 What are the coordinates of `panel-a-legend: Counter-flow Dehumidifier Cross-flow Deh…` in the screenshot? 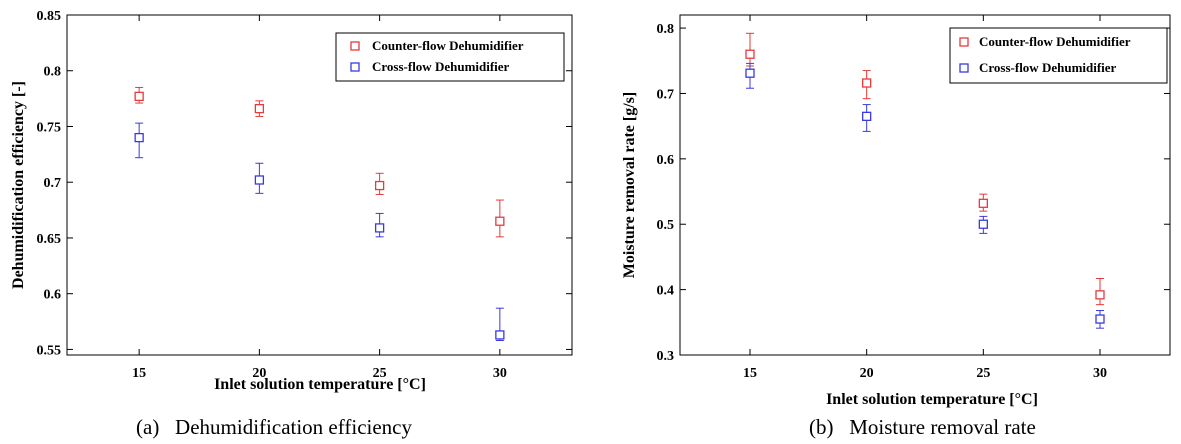 It's located at (450, 57).